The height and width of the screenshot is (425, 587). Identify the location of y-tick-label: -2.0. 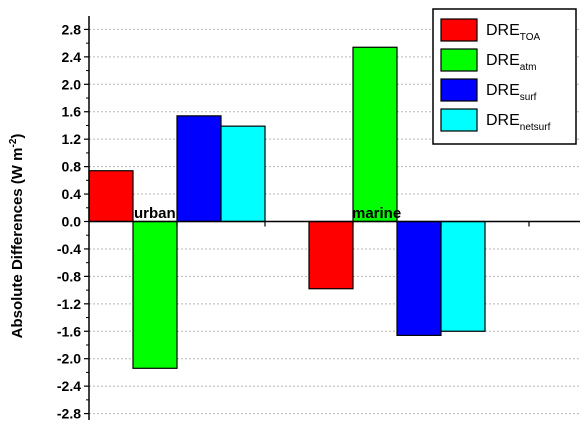
(69, 359).